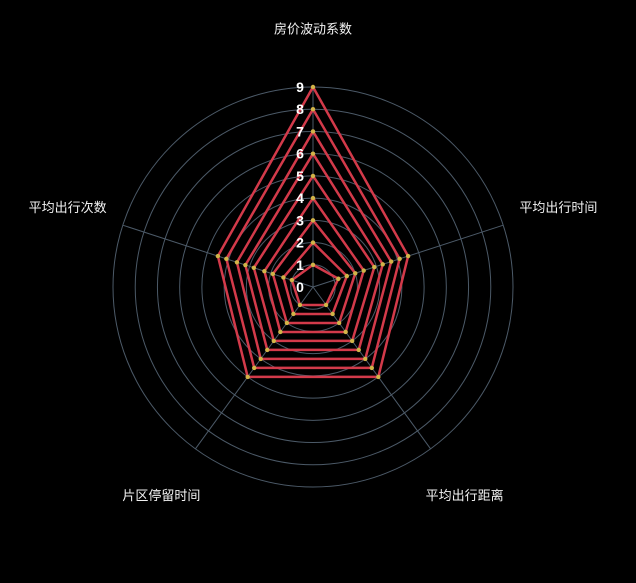 Image resolution: width=636 pixels, height=583 pixels. I want to click on indicator-label: 平均出行时间, so click(558, 207).